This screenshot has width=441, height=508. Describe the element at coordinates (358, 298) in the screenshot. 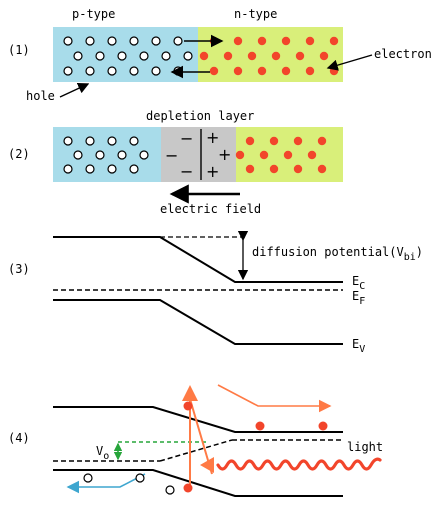

I see `ef-label: EF` at that location.